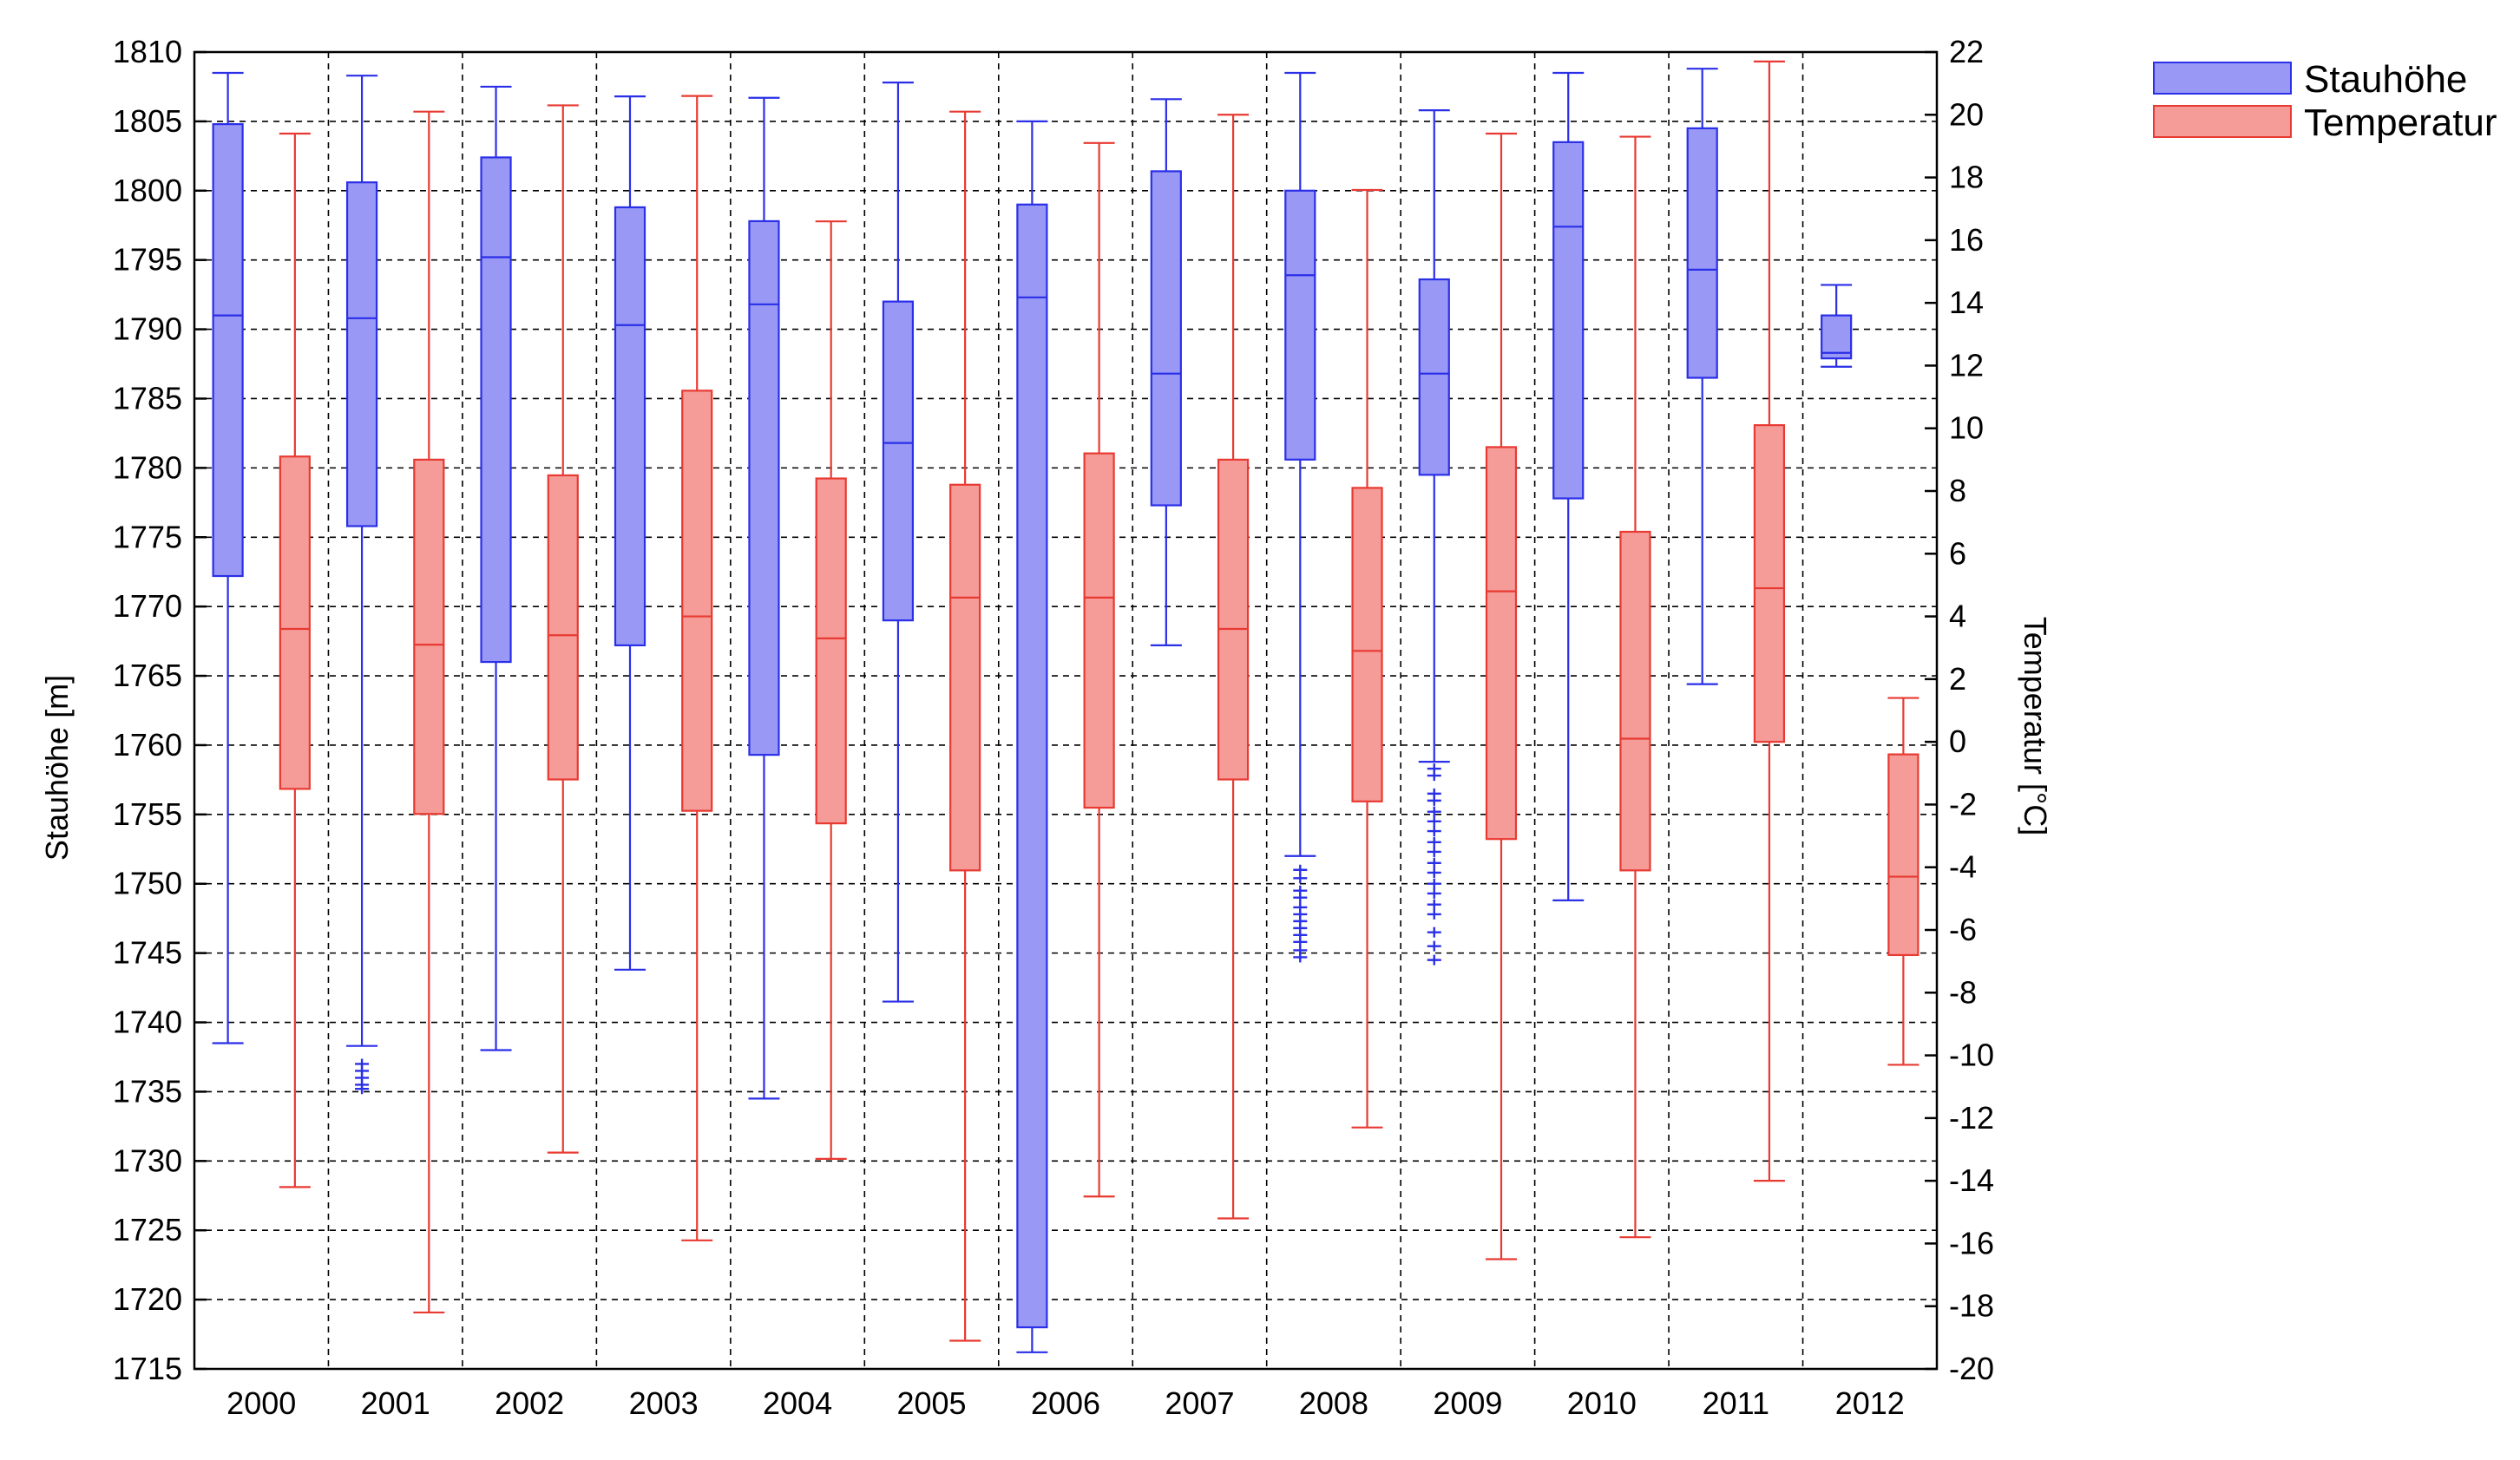 Image resolution: width=2520 pixels, height=1460 pixels. I want to click on outlier-Stauhöhe-2009-12, so click(1434, 893).